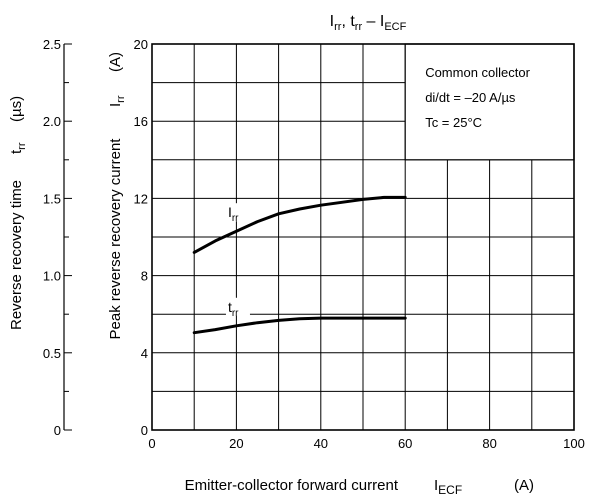  What do you see at coordinates (18, 148) in the screenshot?
I see `time-axis-symbol: trr` at bounding box center [18, 148].